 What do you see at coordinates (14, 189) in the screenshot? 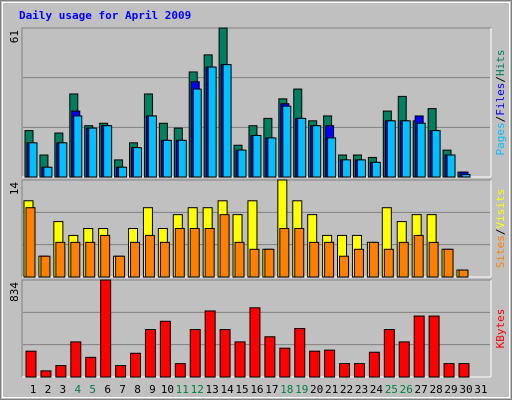
I see `y-tick-label: 14` at bounding box center [14, 189].